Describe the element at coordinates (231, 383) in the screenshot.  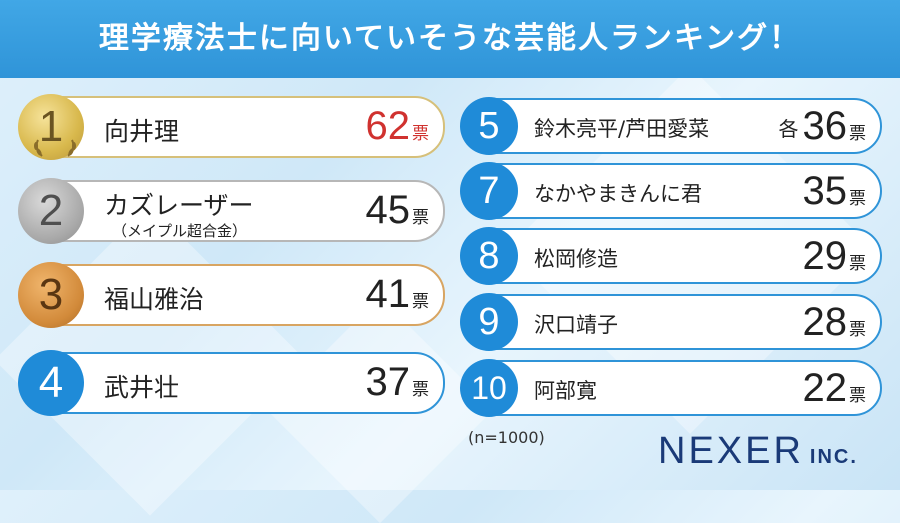
I see `ranking-card-4: 4 武井壮 37 票` at that location.